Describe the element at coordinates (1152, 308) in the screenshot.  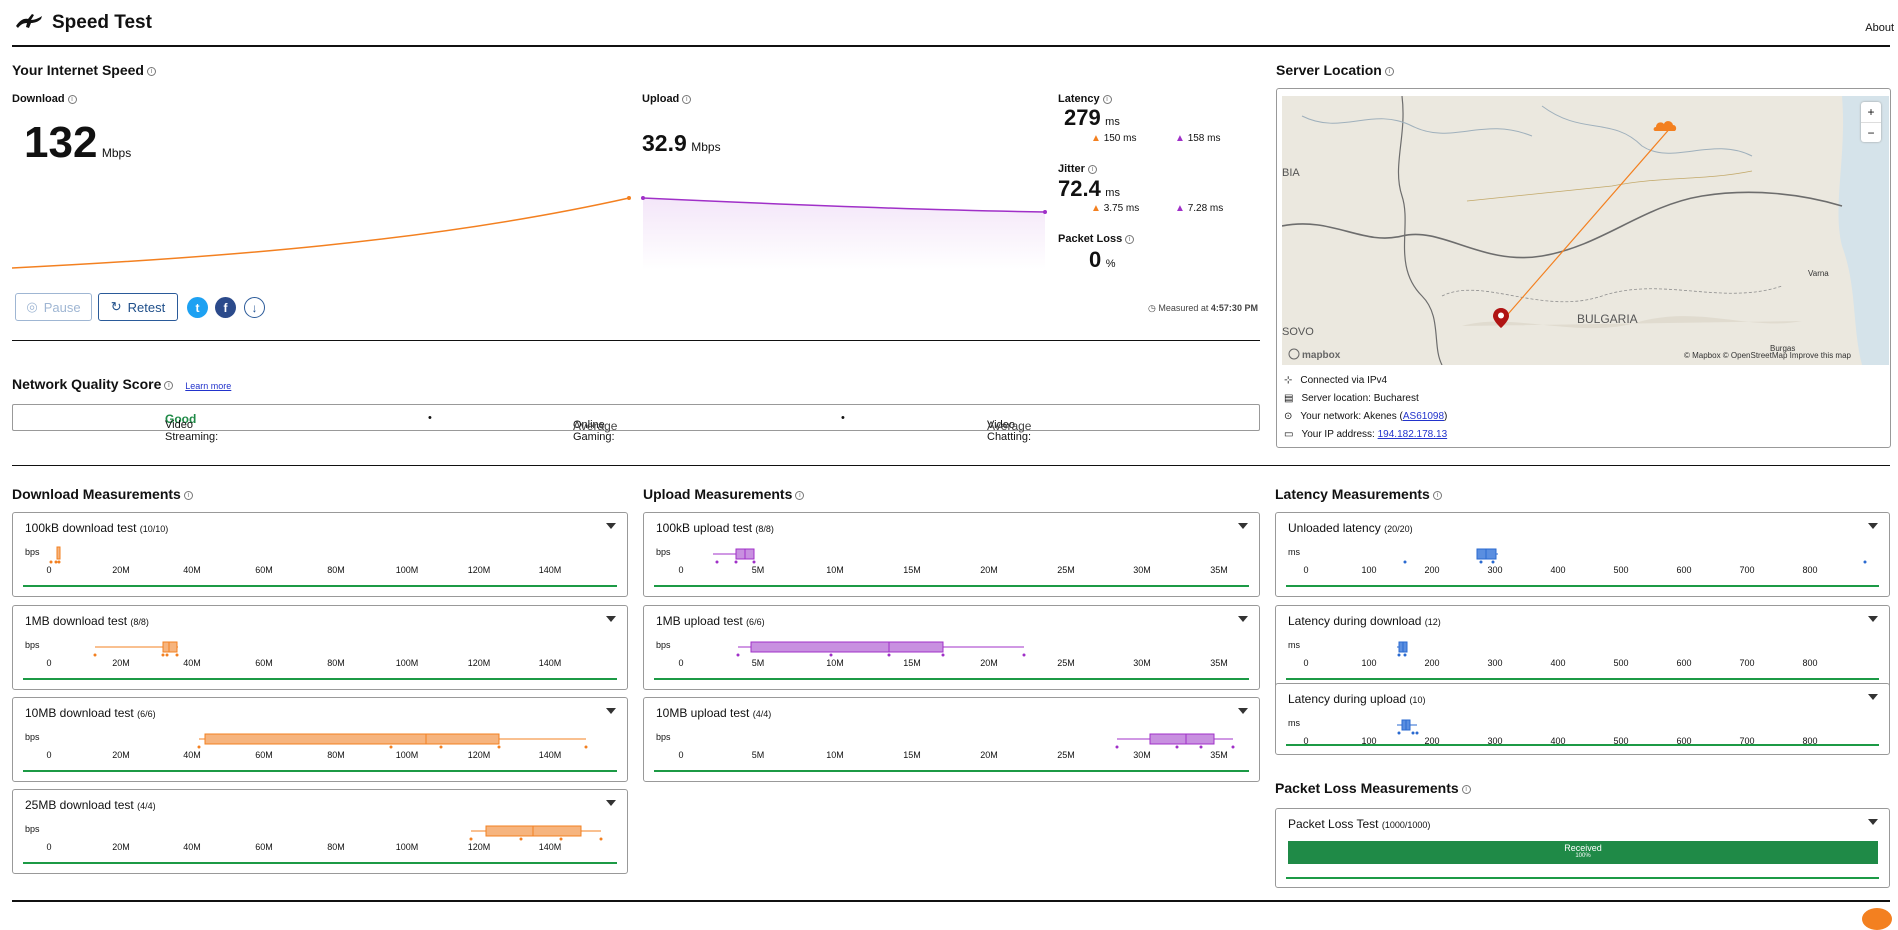
I see `clock-icon: ◷` at that location.